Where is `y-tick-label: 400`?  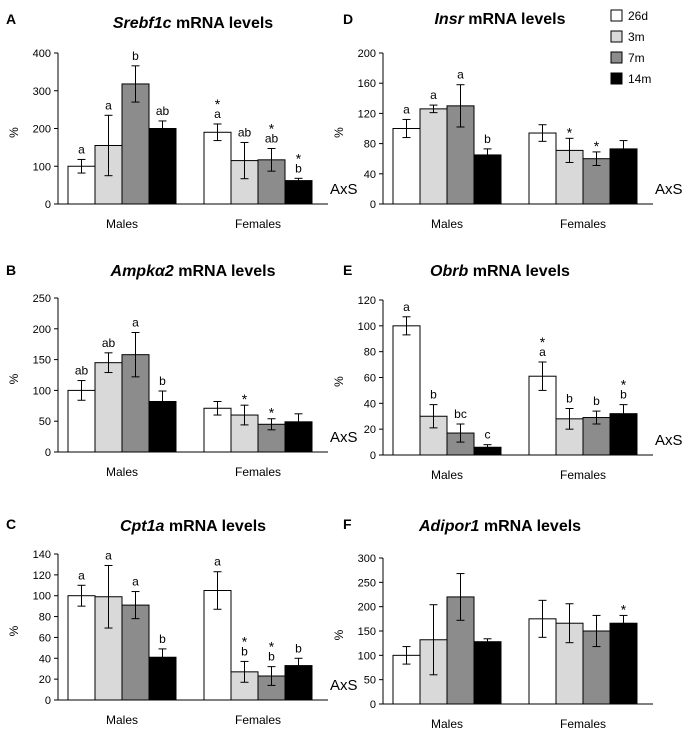
y-tick-label: 400 is located at coordinates (42, 54).